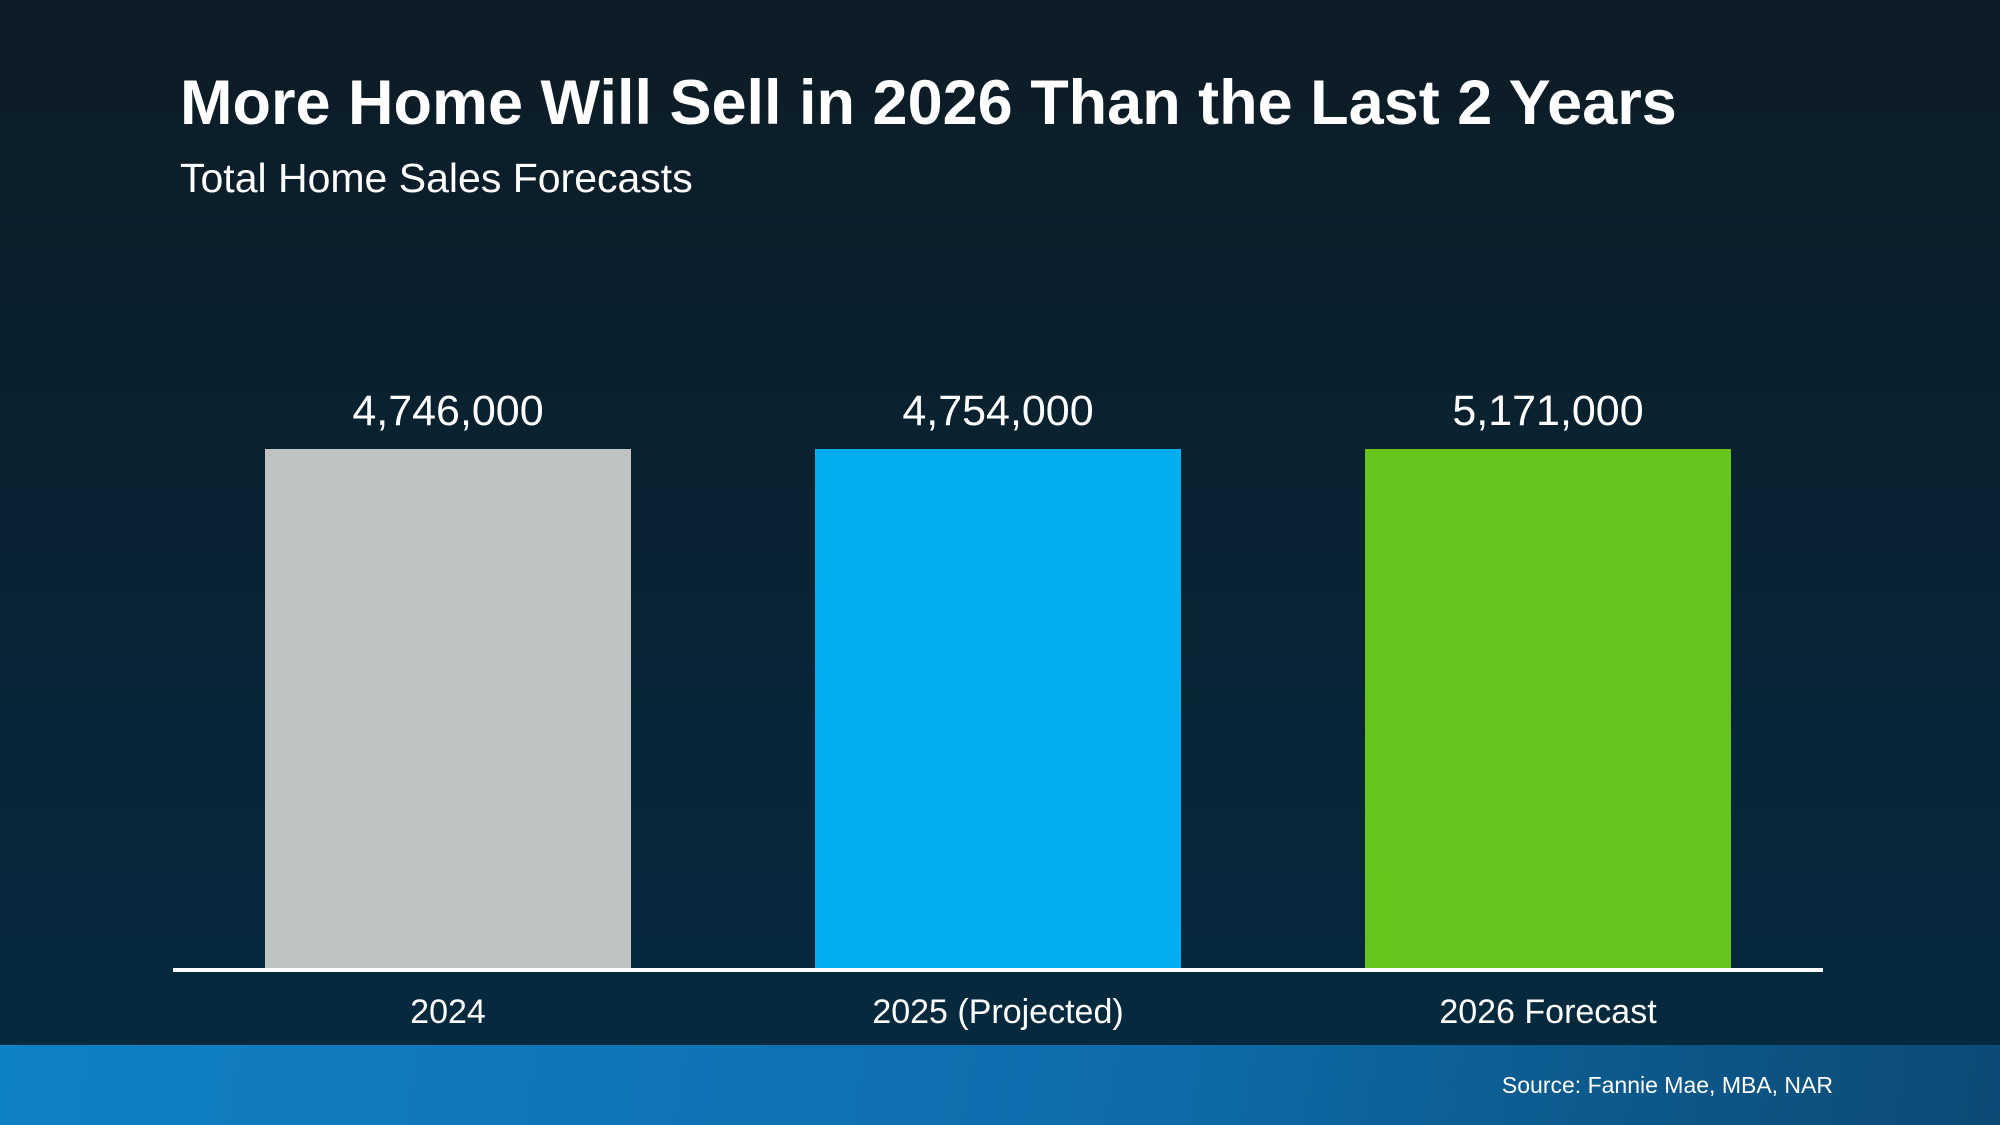 The image size is (2000, 1125). Describe the element at coordinates (448, 708) in the screenshot. I see `bar-2024` at that location.